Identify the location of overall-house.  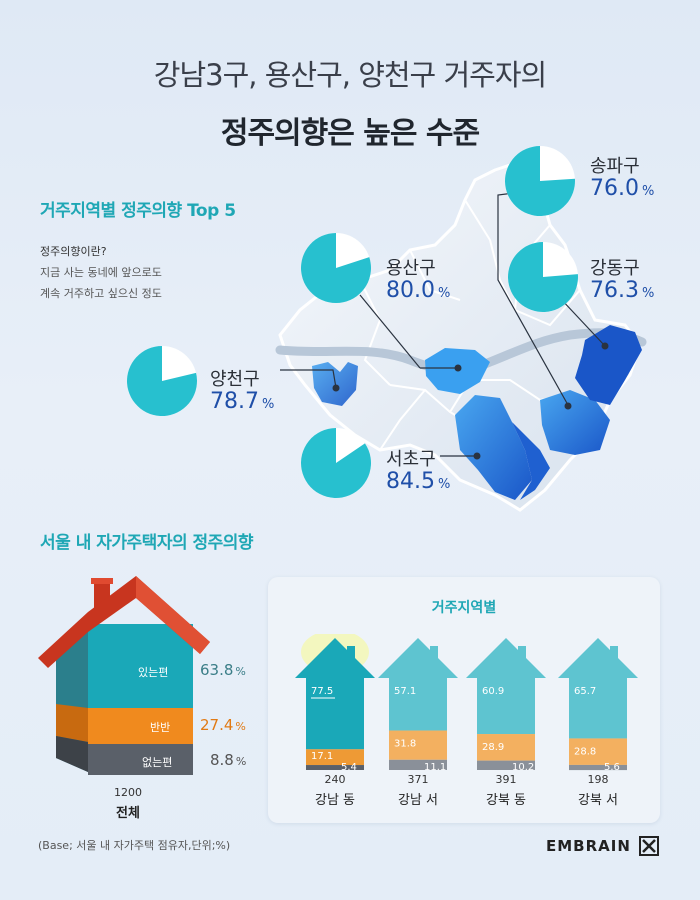
(124, 675).